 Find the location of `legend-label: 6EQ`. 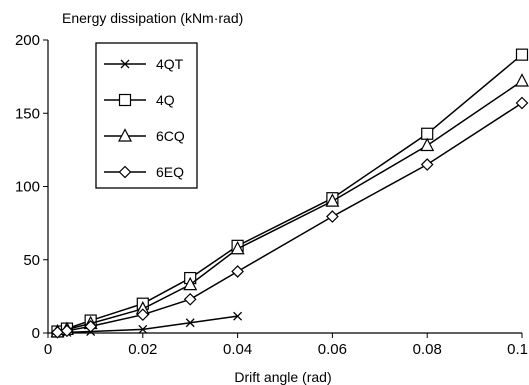

legend-label: 6EQ is located at coordinates (170, 172).